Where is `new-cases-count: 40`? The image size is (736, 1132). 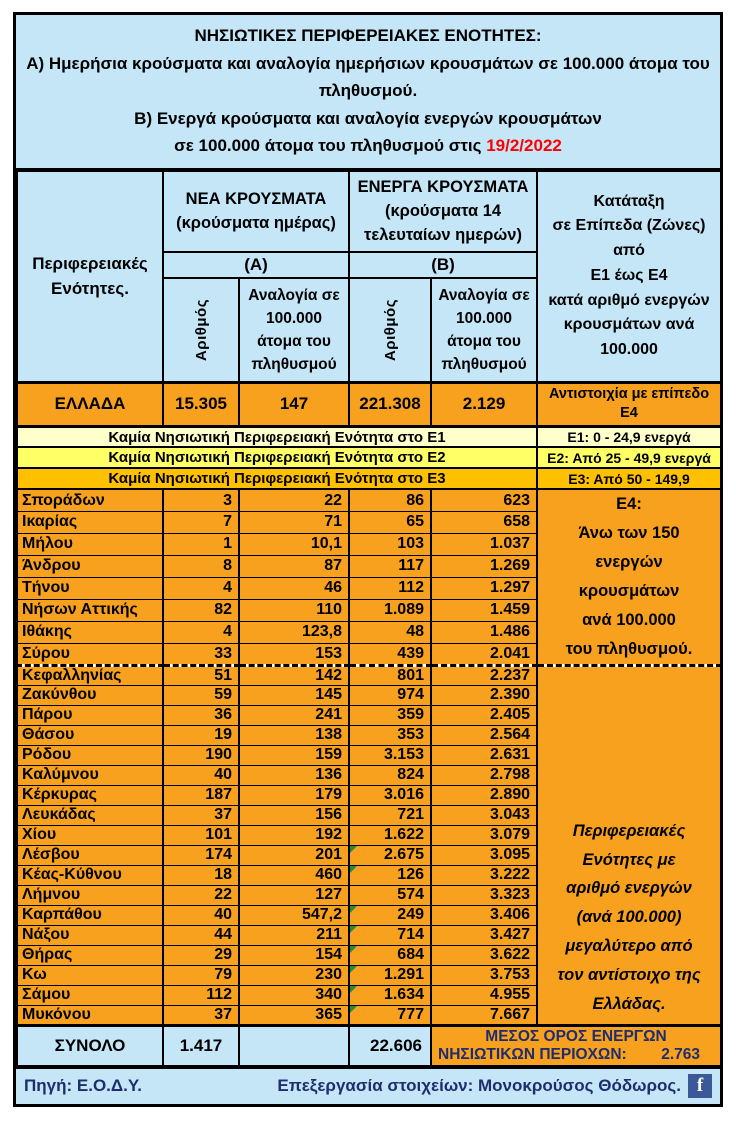
new-cases-count: 40 is located at coordinates (201, 775).